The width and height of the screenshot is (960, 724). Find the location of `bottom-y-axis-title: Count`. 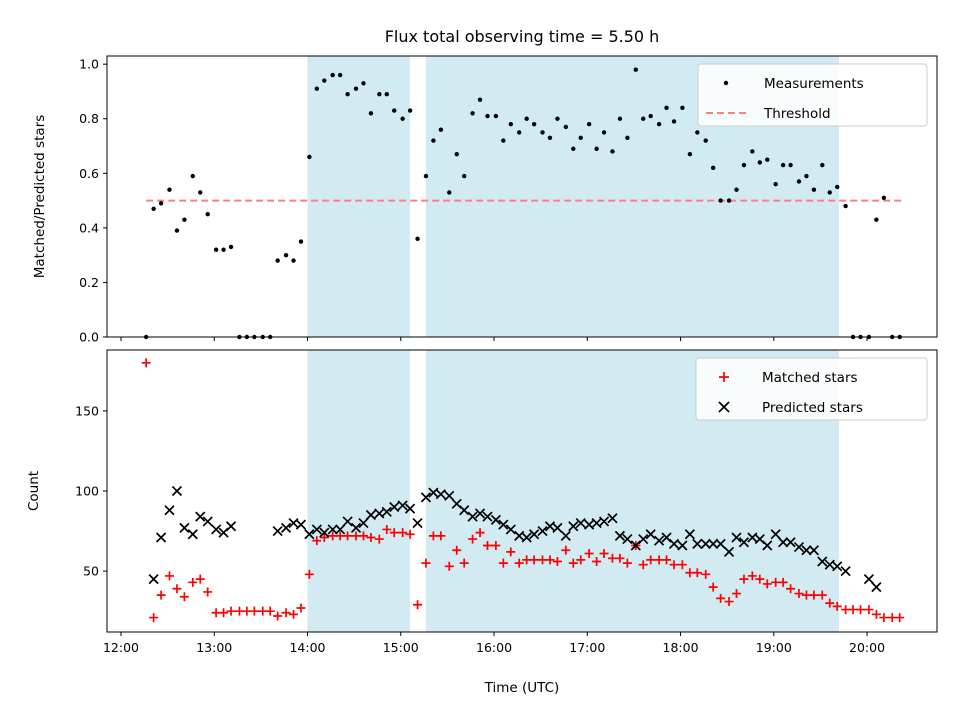

bottom-y-axis-title: Count is located at coordinates (34, 491).